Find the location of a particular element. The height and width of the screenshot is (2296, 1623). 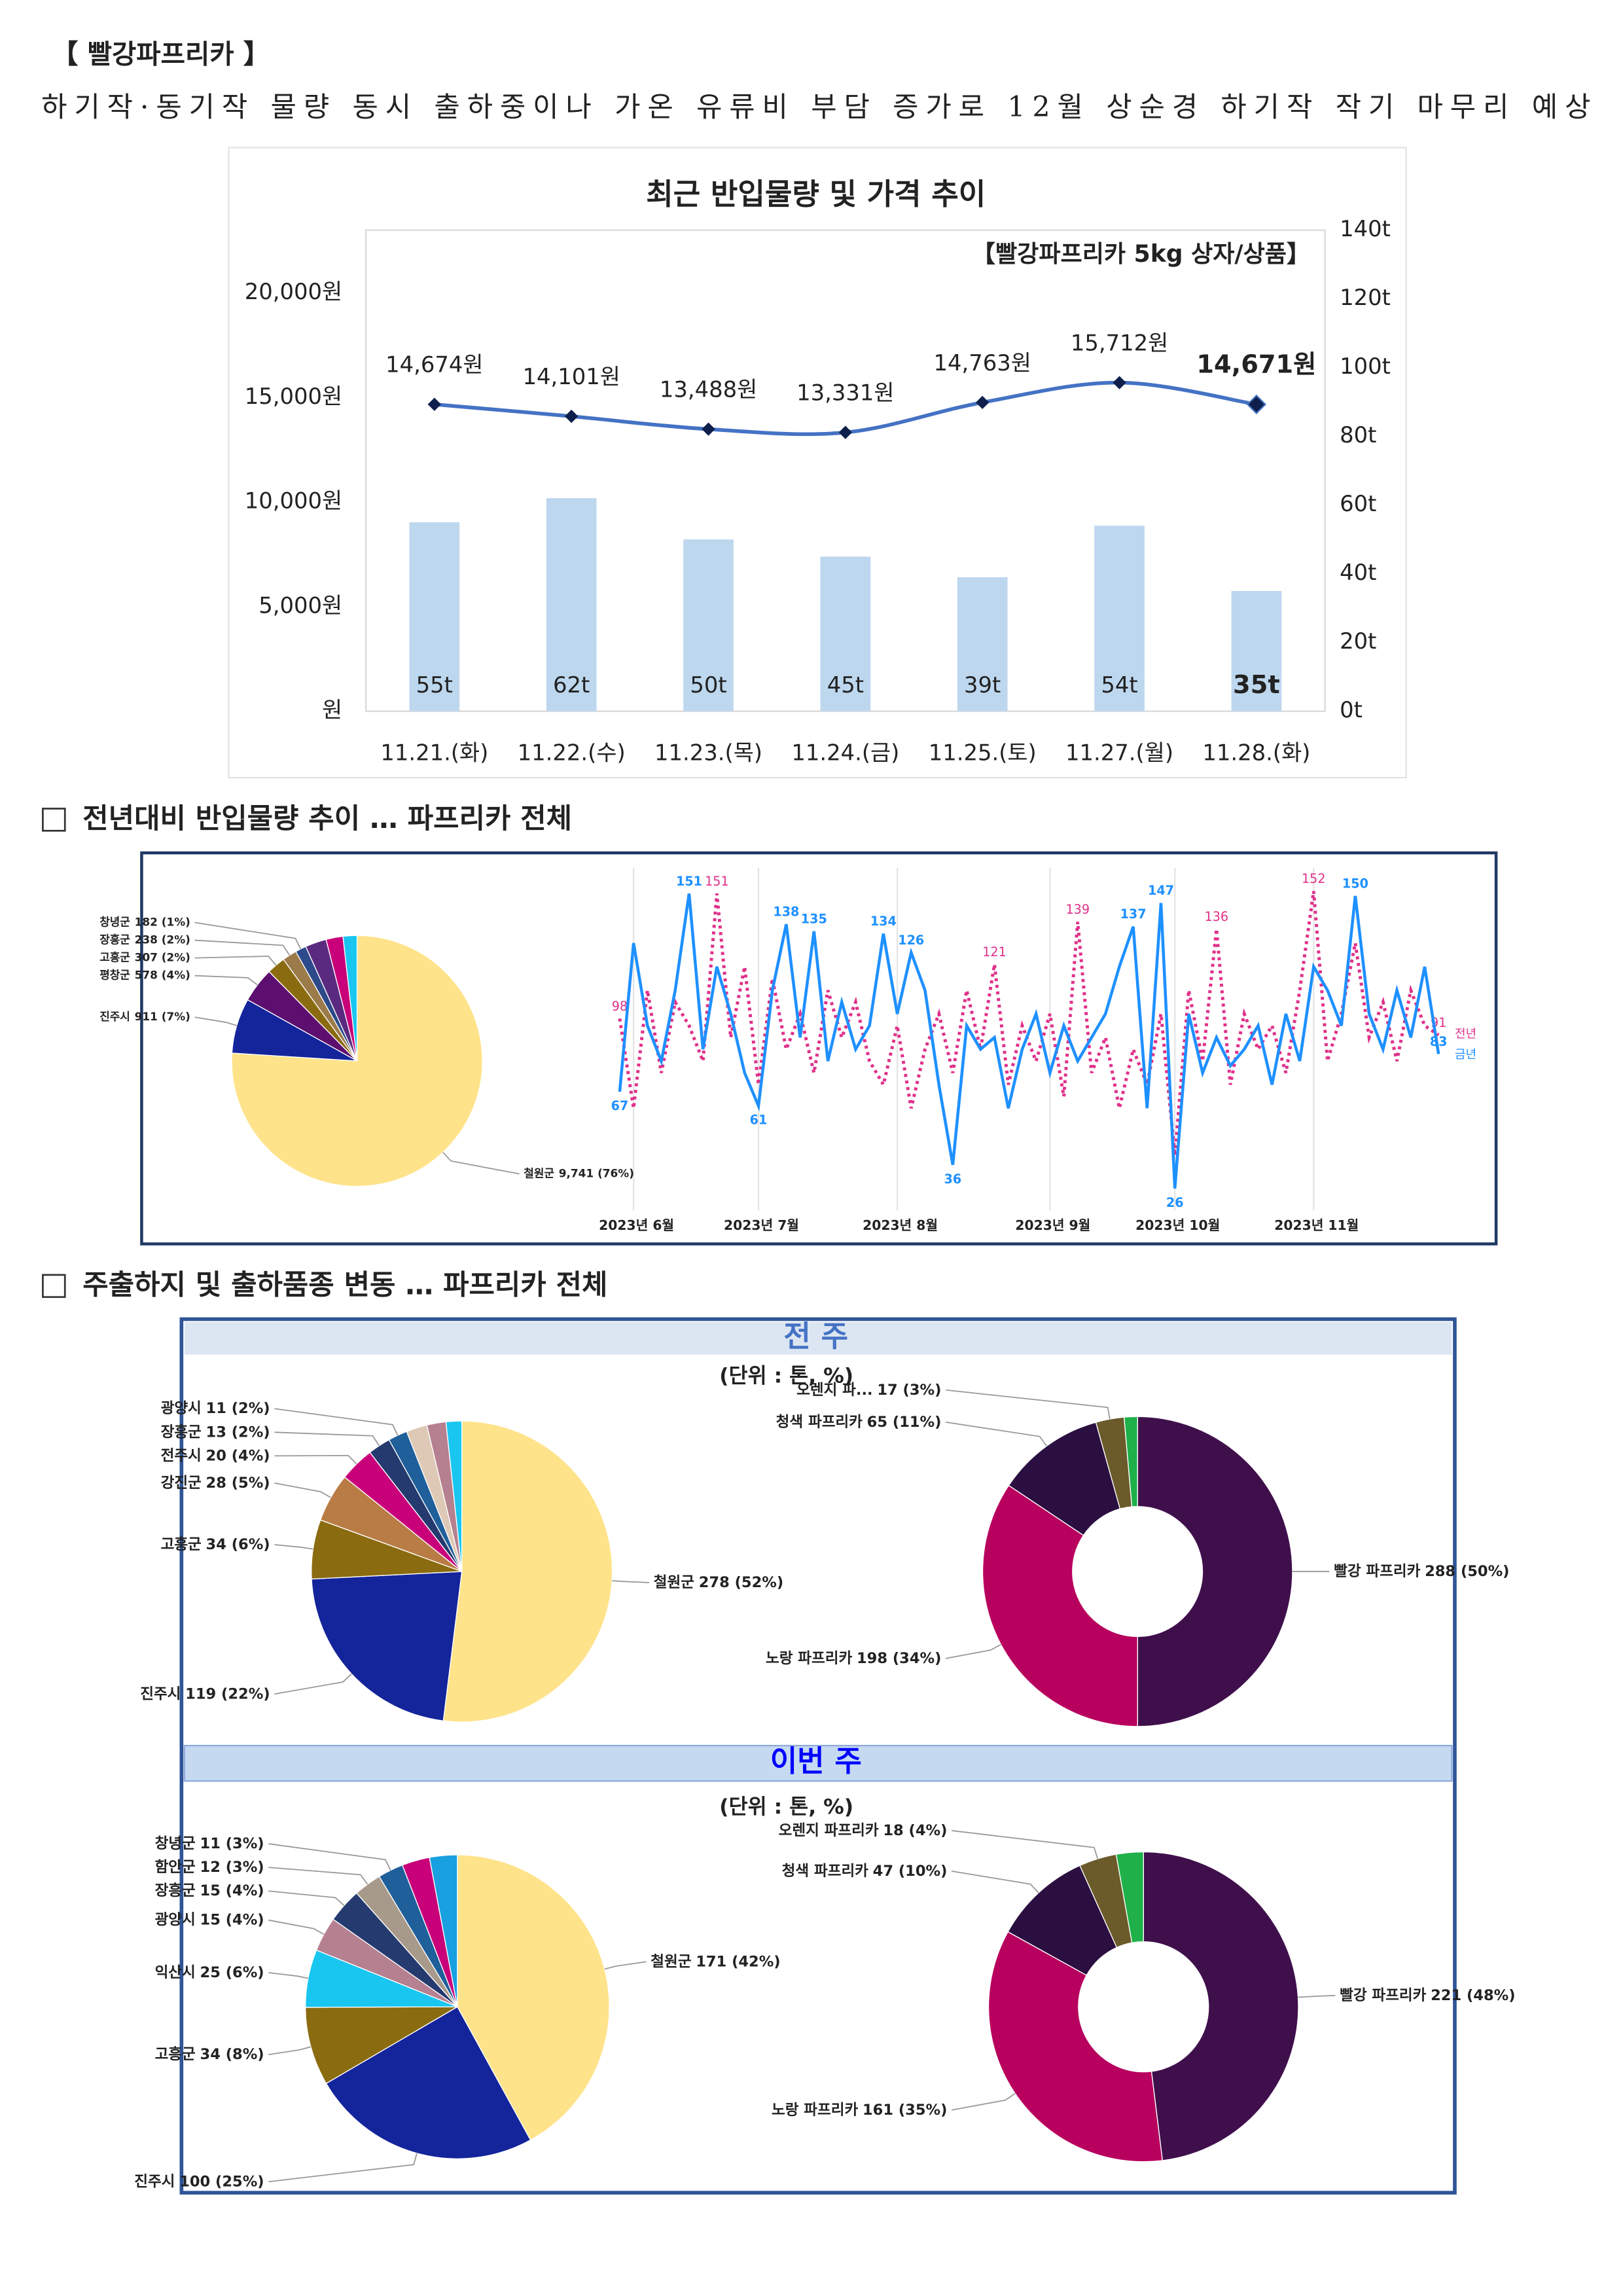

slice-value: 65 (11%) is located at coordinates (904, 1421).